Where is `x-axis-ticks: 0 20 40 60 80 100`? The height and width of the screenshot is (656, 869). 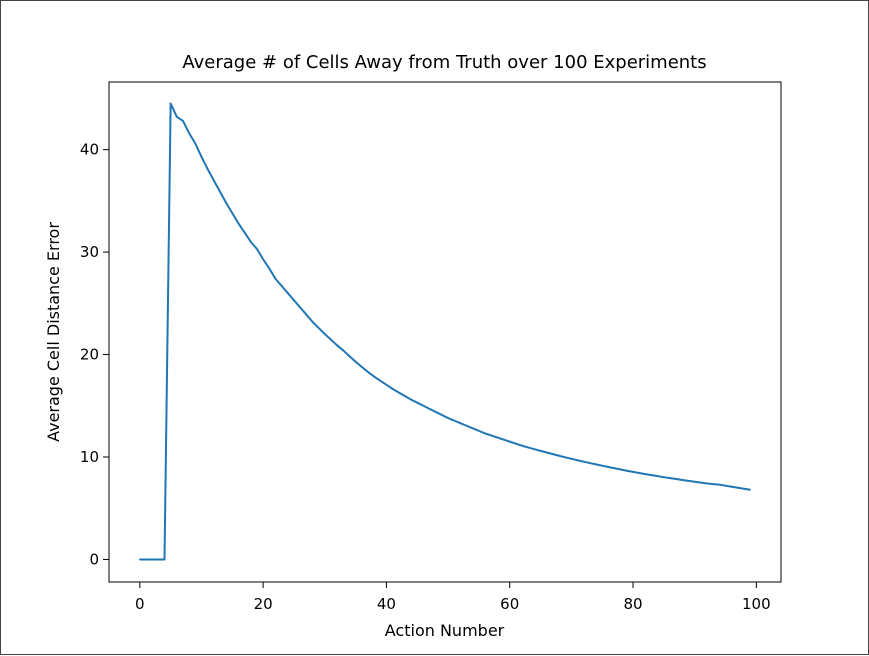 x-axis-ticks: 0 20 40 60 80 100 is located at coordinates (453, 597).